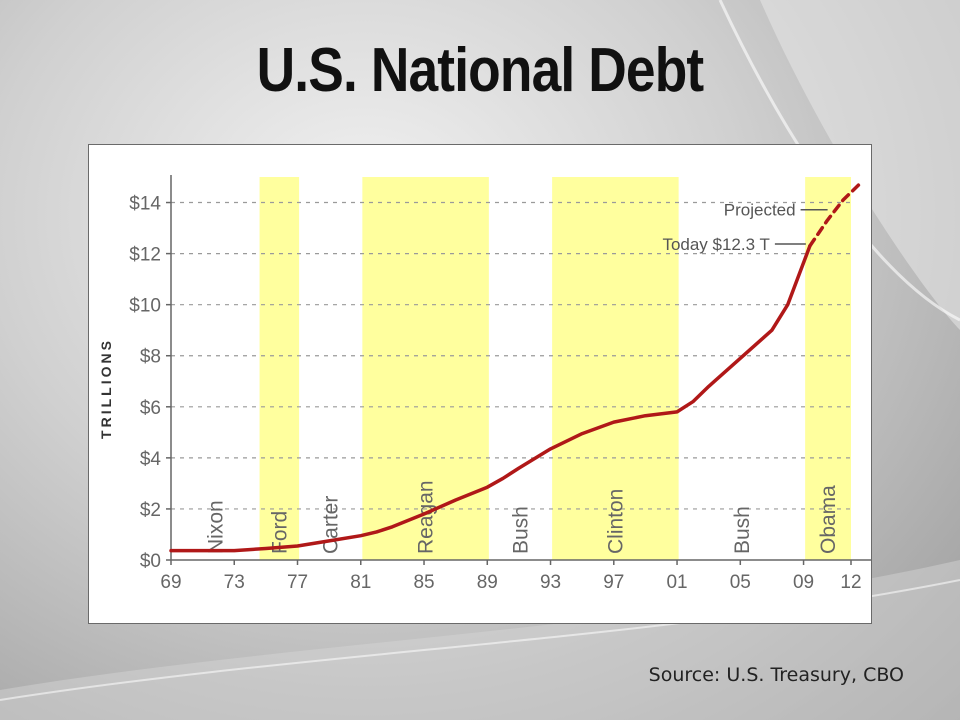 The height and width of the screenshot is (720, 960). I want to click on presidency-label: Ford, so click(279, 532).